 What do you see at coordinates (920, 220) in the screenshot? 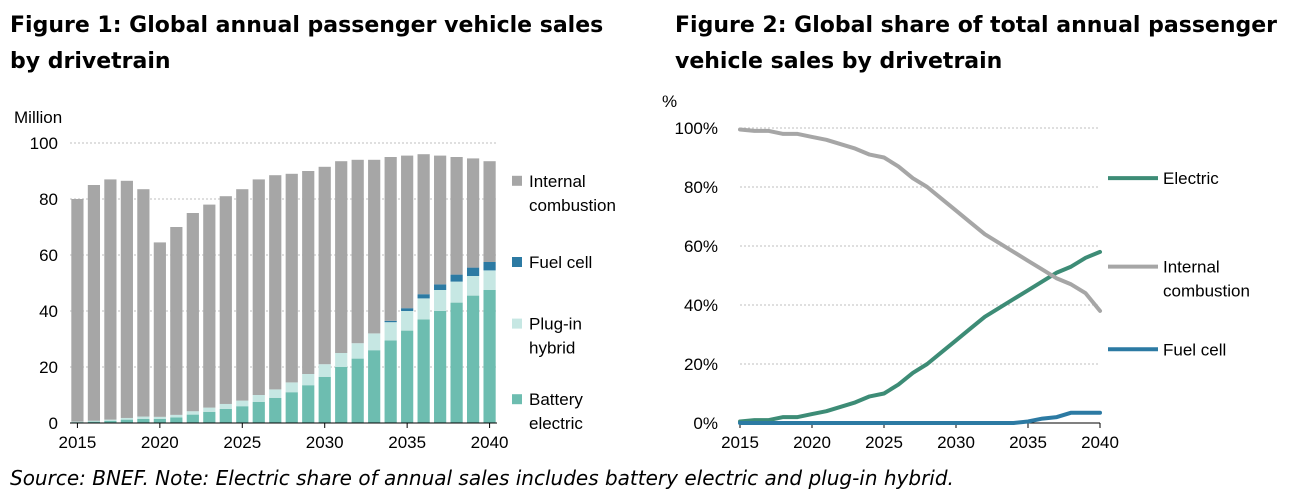
I see `line-internal-combustion` at bounding box center [920, 220].